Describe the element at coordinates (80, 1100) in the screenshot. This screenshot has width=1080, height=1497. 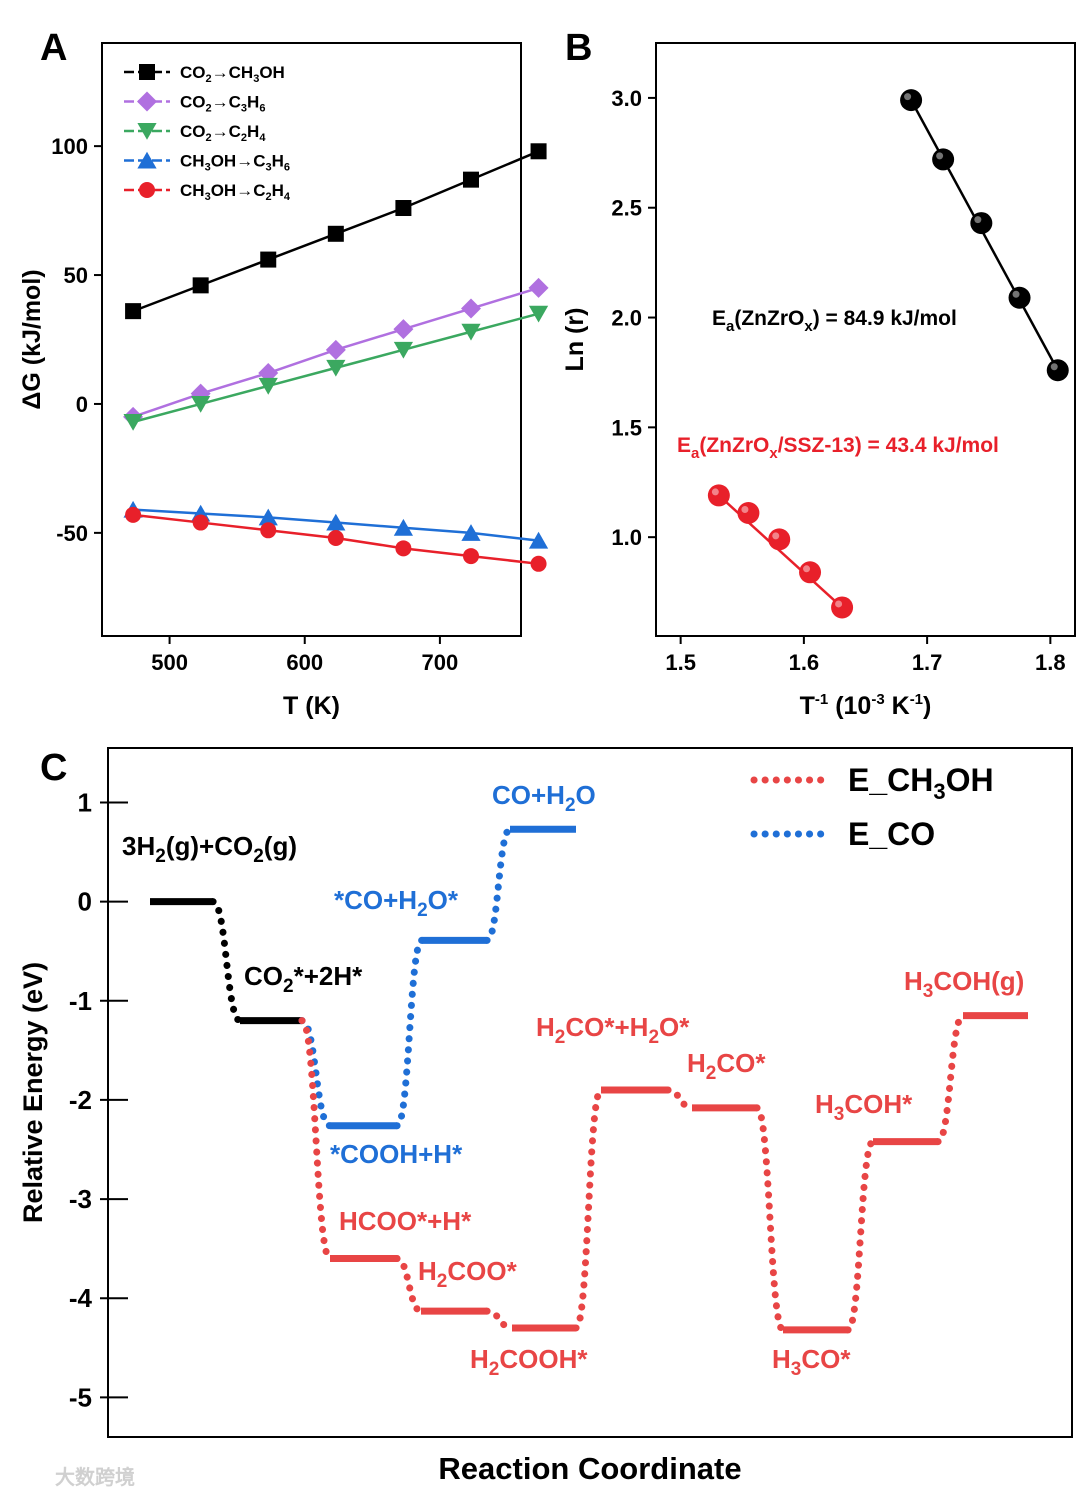
I see `y-tick-label-c-3: -2` at that location.